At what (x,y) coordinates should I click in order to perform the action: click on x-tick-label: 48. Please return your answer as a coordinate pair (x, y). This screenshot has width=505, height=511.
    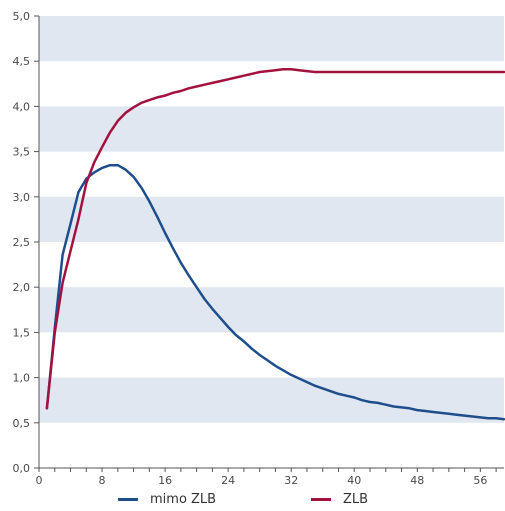
    Looking at the image, I should click on (417, 480).